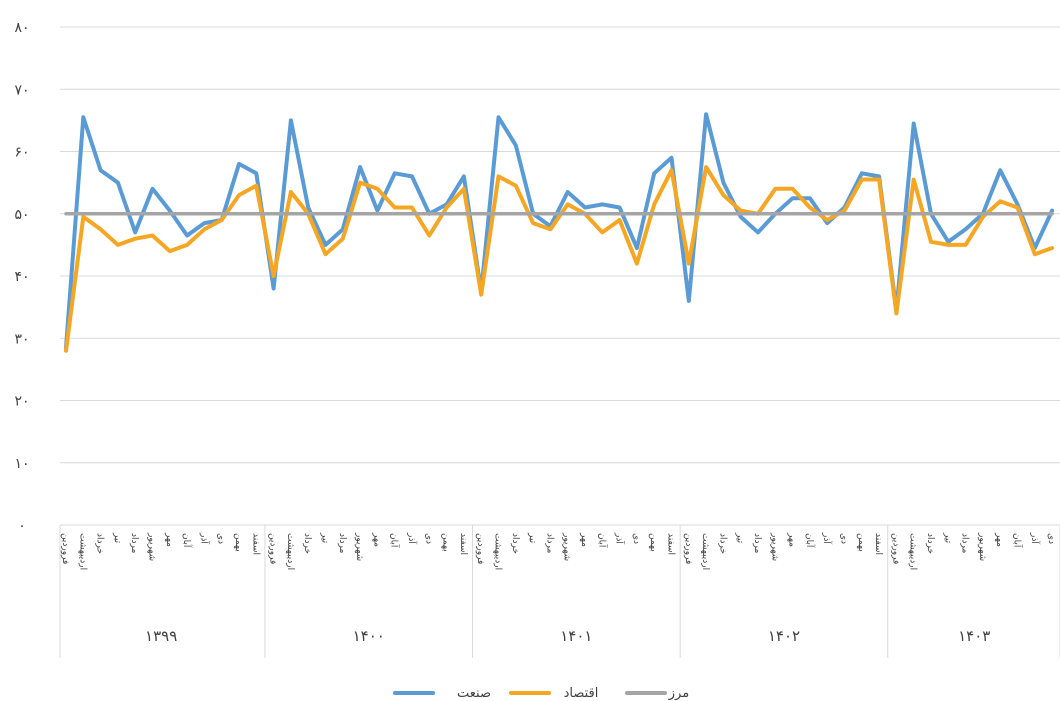 Image resolution: width=1060 pixels, height=701 pixels. Describe the element at coordinates (369, 636) in the screenshot. I see `x-year-label: ۱۴۰۰` at that location.